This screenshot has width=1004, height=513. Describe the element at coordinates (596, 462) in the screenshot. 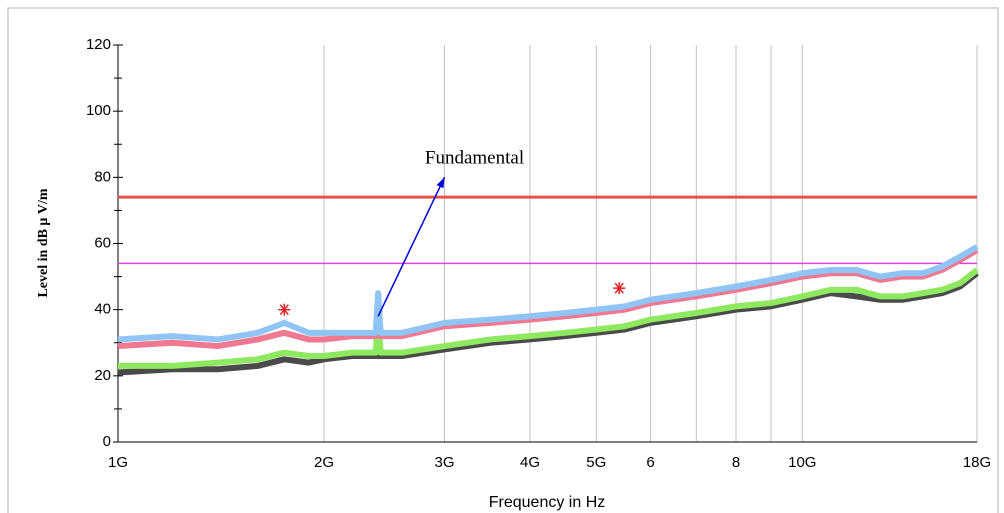

I see `x-tick-label: 5G` at that location.